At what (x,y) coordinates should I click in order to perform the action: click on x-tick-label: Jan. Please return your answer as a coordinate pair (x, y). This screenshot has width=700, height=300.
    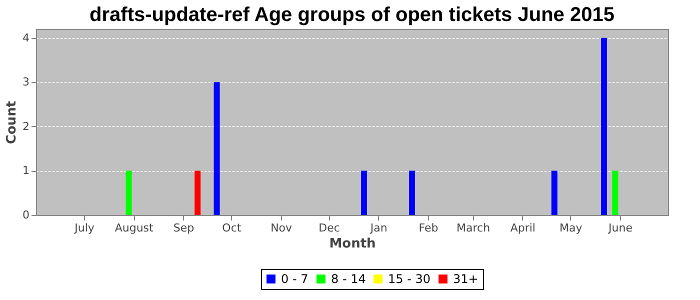
    Looking at the image, I should click on (378, 228).